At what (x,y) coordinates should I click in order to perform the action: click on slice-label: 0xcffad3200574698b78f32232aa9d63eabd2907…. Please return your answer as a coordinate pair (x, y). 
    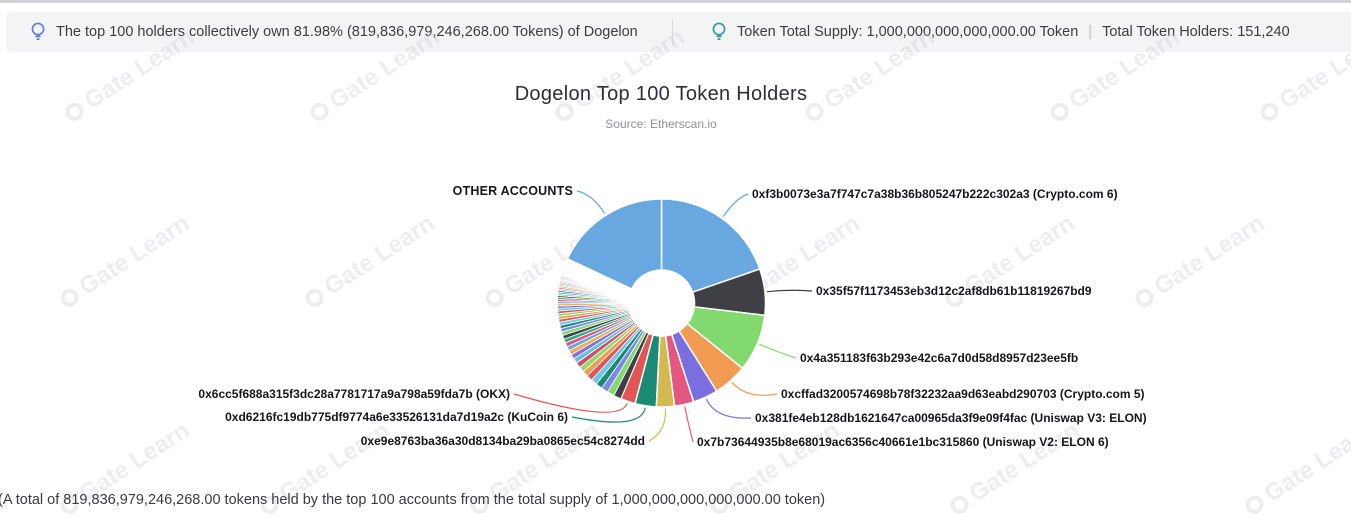
    Looking at the image, I should click on (963, 394).